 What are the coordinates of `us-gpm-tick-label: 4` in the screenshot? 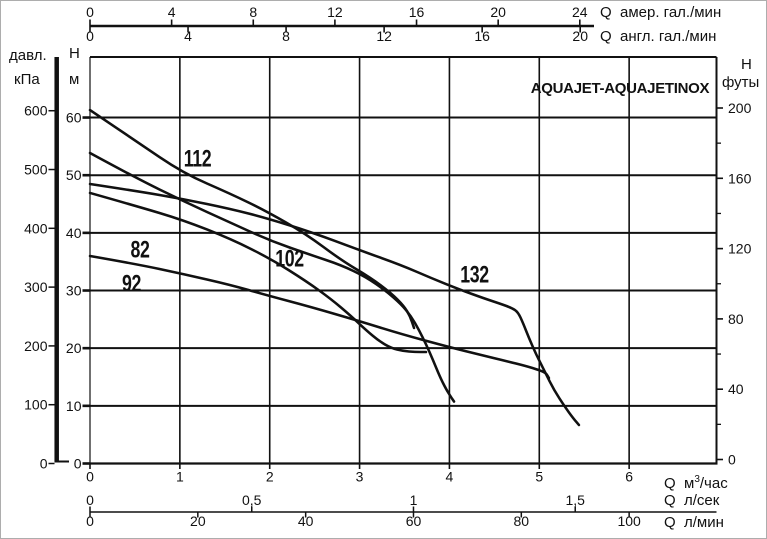 It's located at (172, 12).